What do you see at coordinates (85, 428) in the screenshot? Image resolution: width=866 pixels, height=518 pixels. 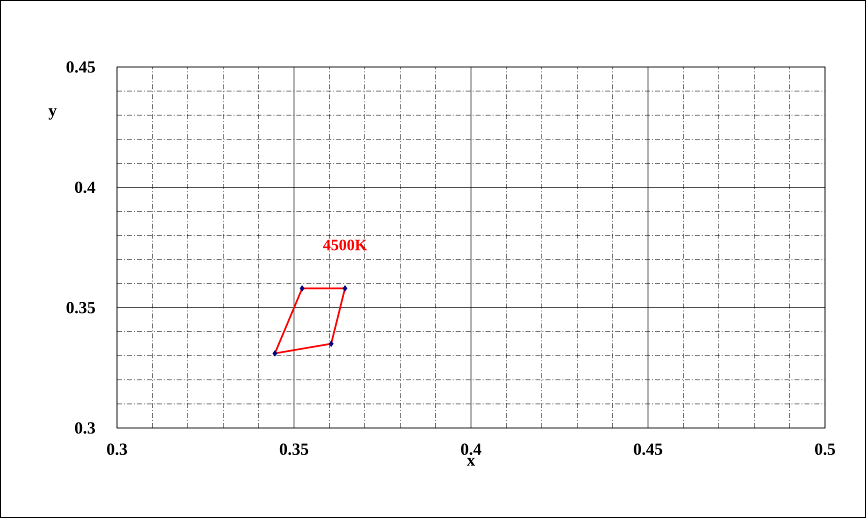 I see `y-tick-label: 0.3` at bounding box center [85, 428].